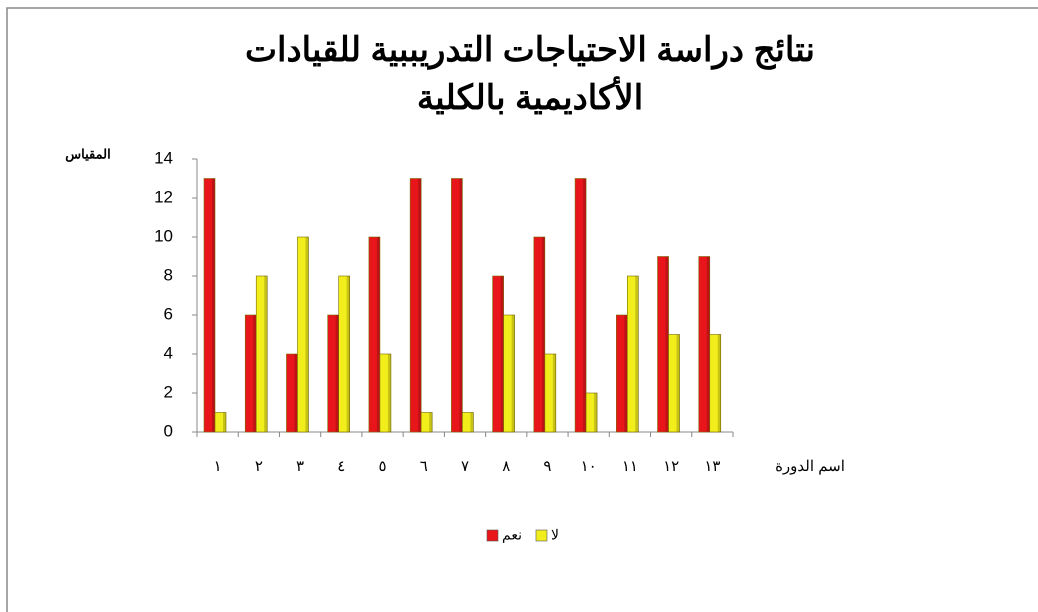 The width and height of the screenshot is (1038, 612). I want to click on x-tick-label: ٧, so click(465, 466).